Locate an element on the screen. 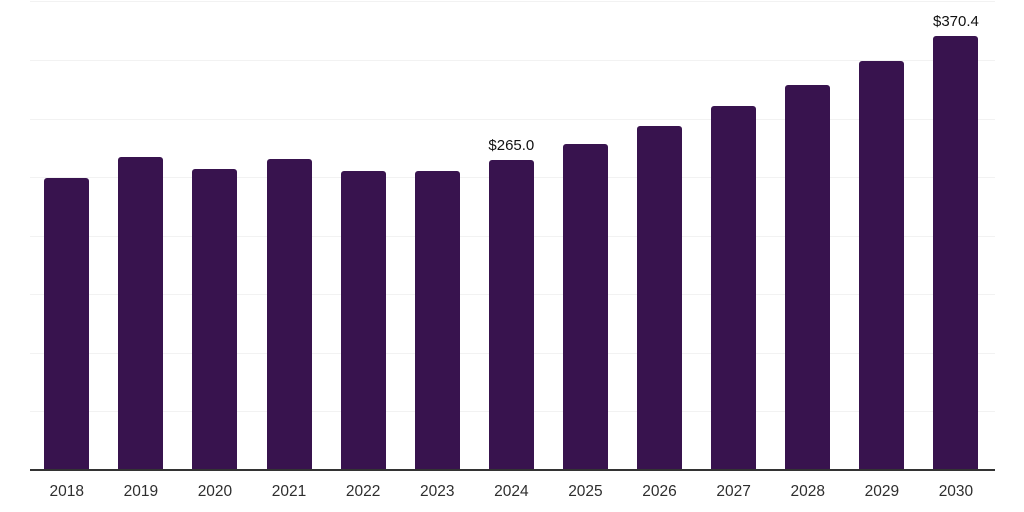 Image resolution: width=1024 pixels, height=512 pixels. x-tick-label: 2026 is located at coordinates (659, 491).